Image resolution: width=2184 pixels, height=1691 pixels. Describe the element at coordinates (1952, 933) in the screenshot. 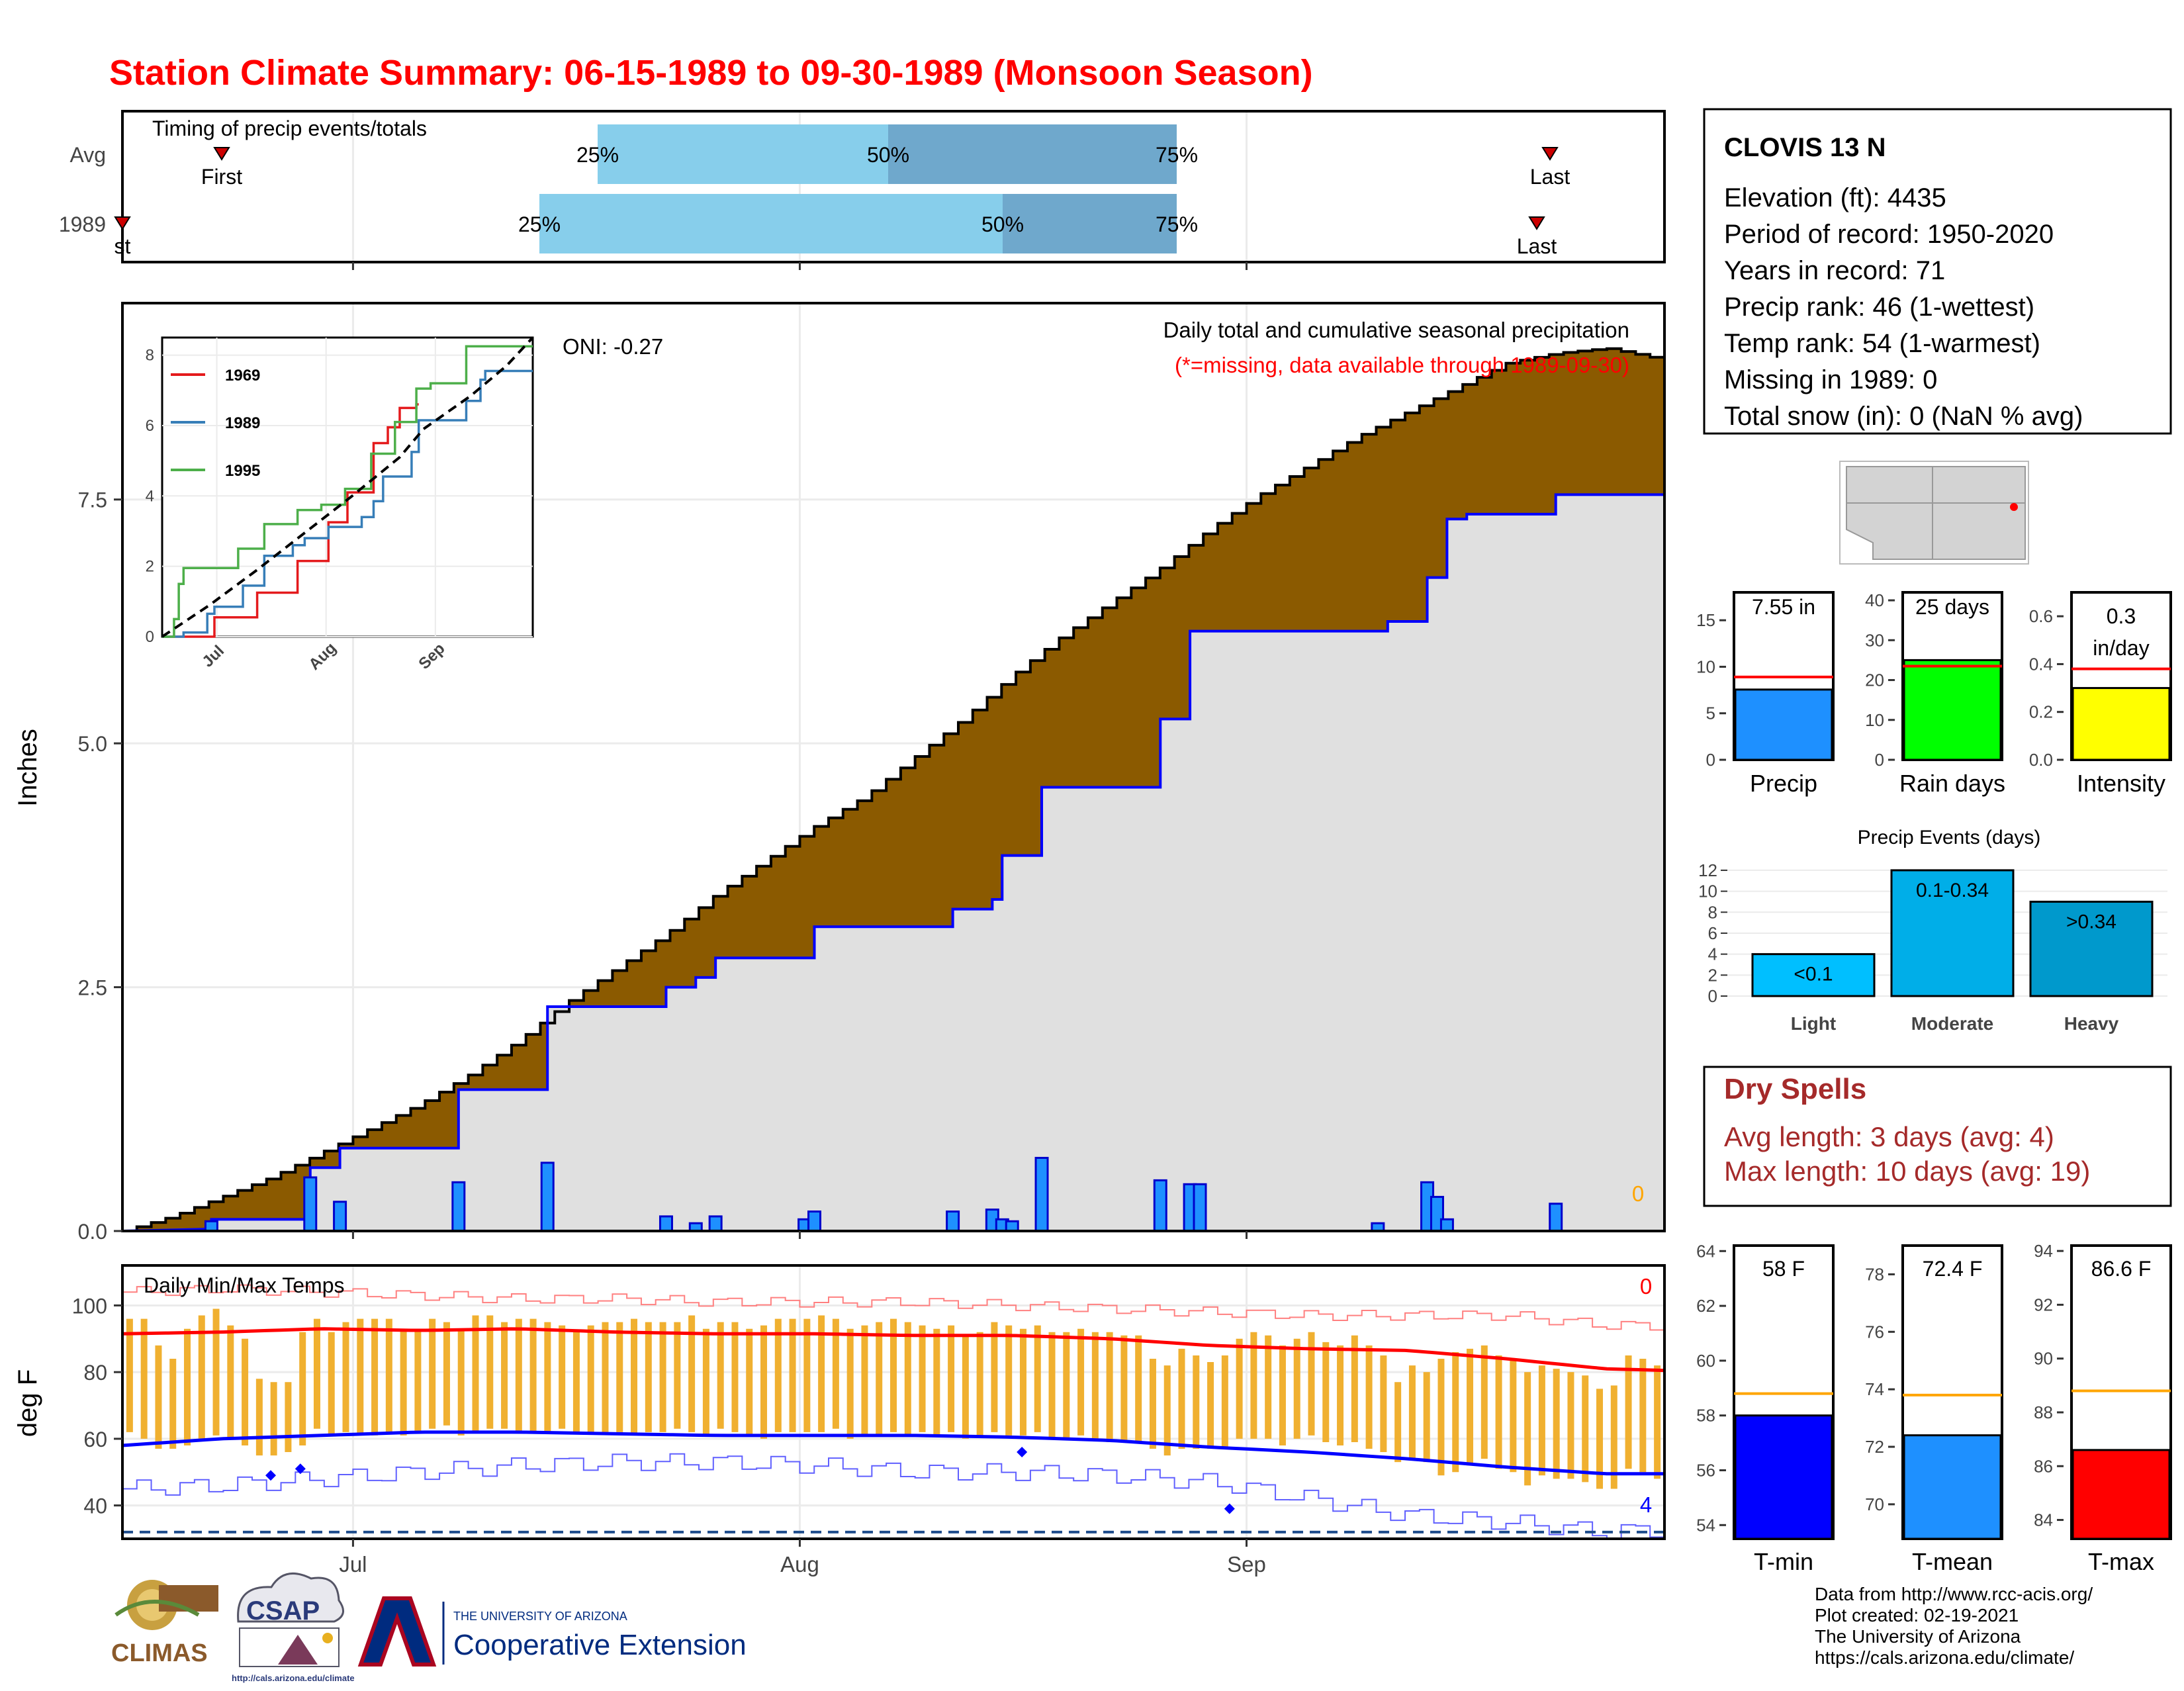

I see `events-bar-moderate` at that location.